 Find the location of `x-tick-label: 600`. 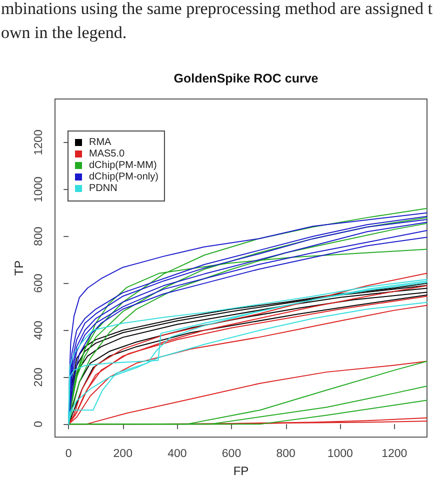

x-tick-label: 600 is located at coordinates (232, 454).